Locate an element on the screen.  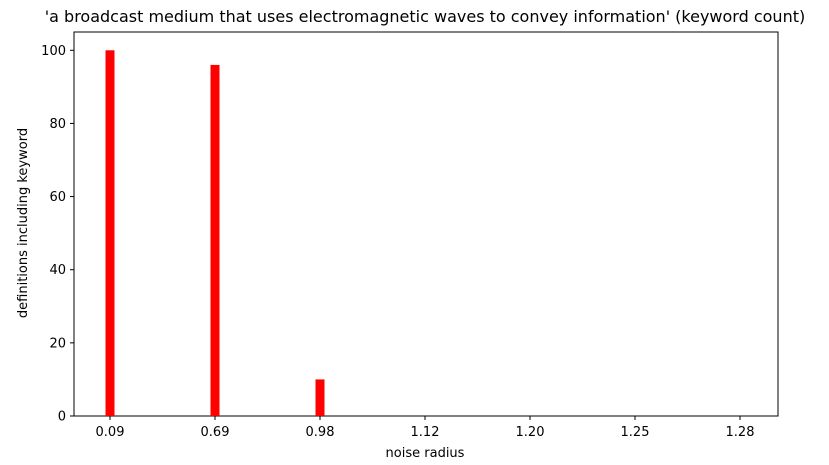
x-tick-label: 0.69 is located at coordinates (215, 432).